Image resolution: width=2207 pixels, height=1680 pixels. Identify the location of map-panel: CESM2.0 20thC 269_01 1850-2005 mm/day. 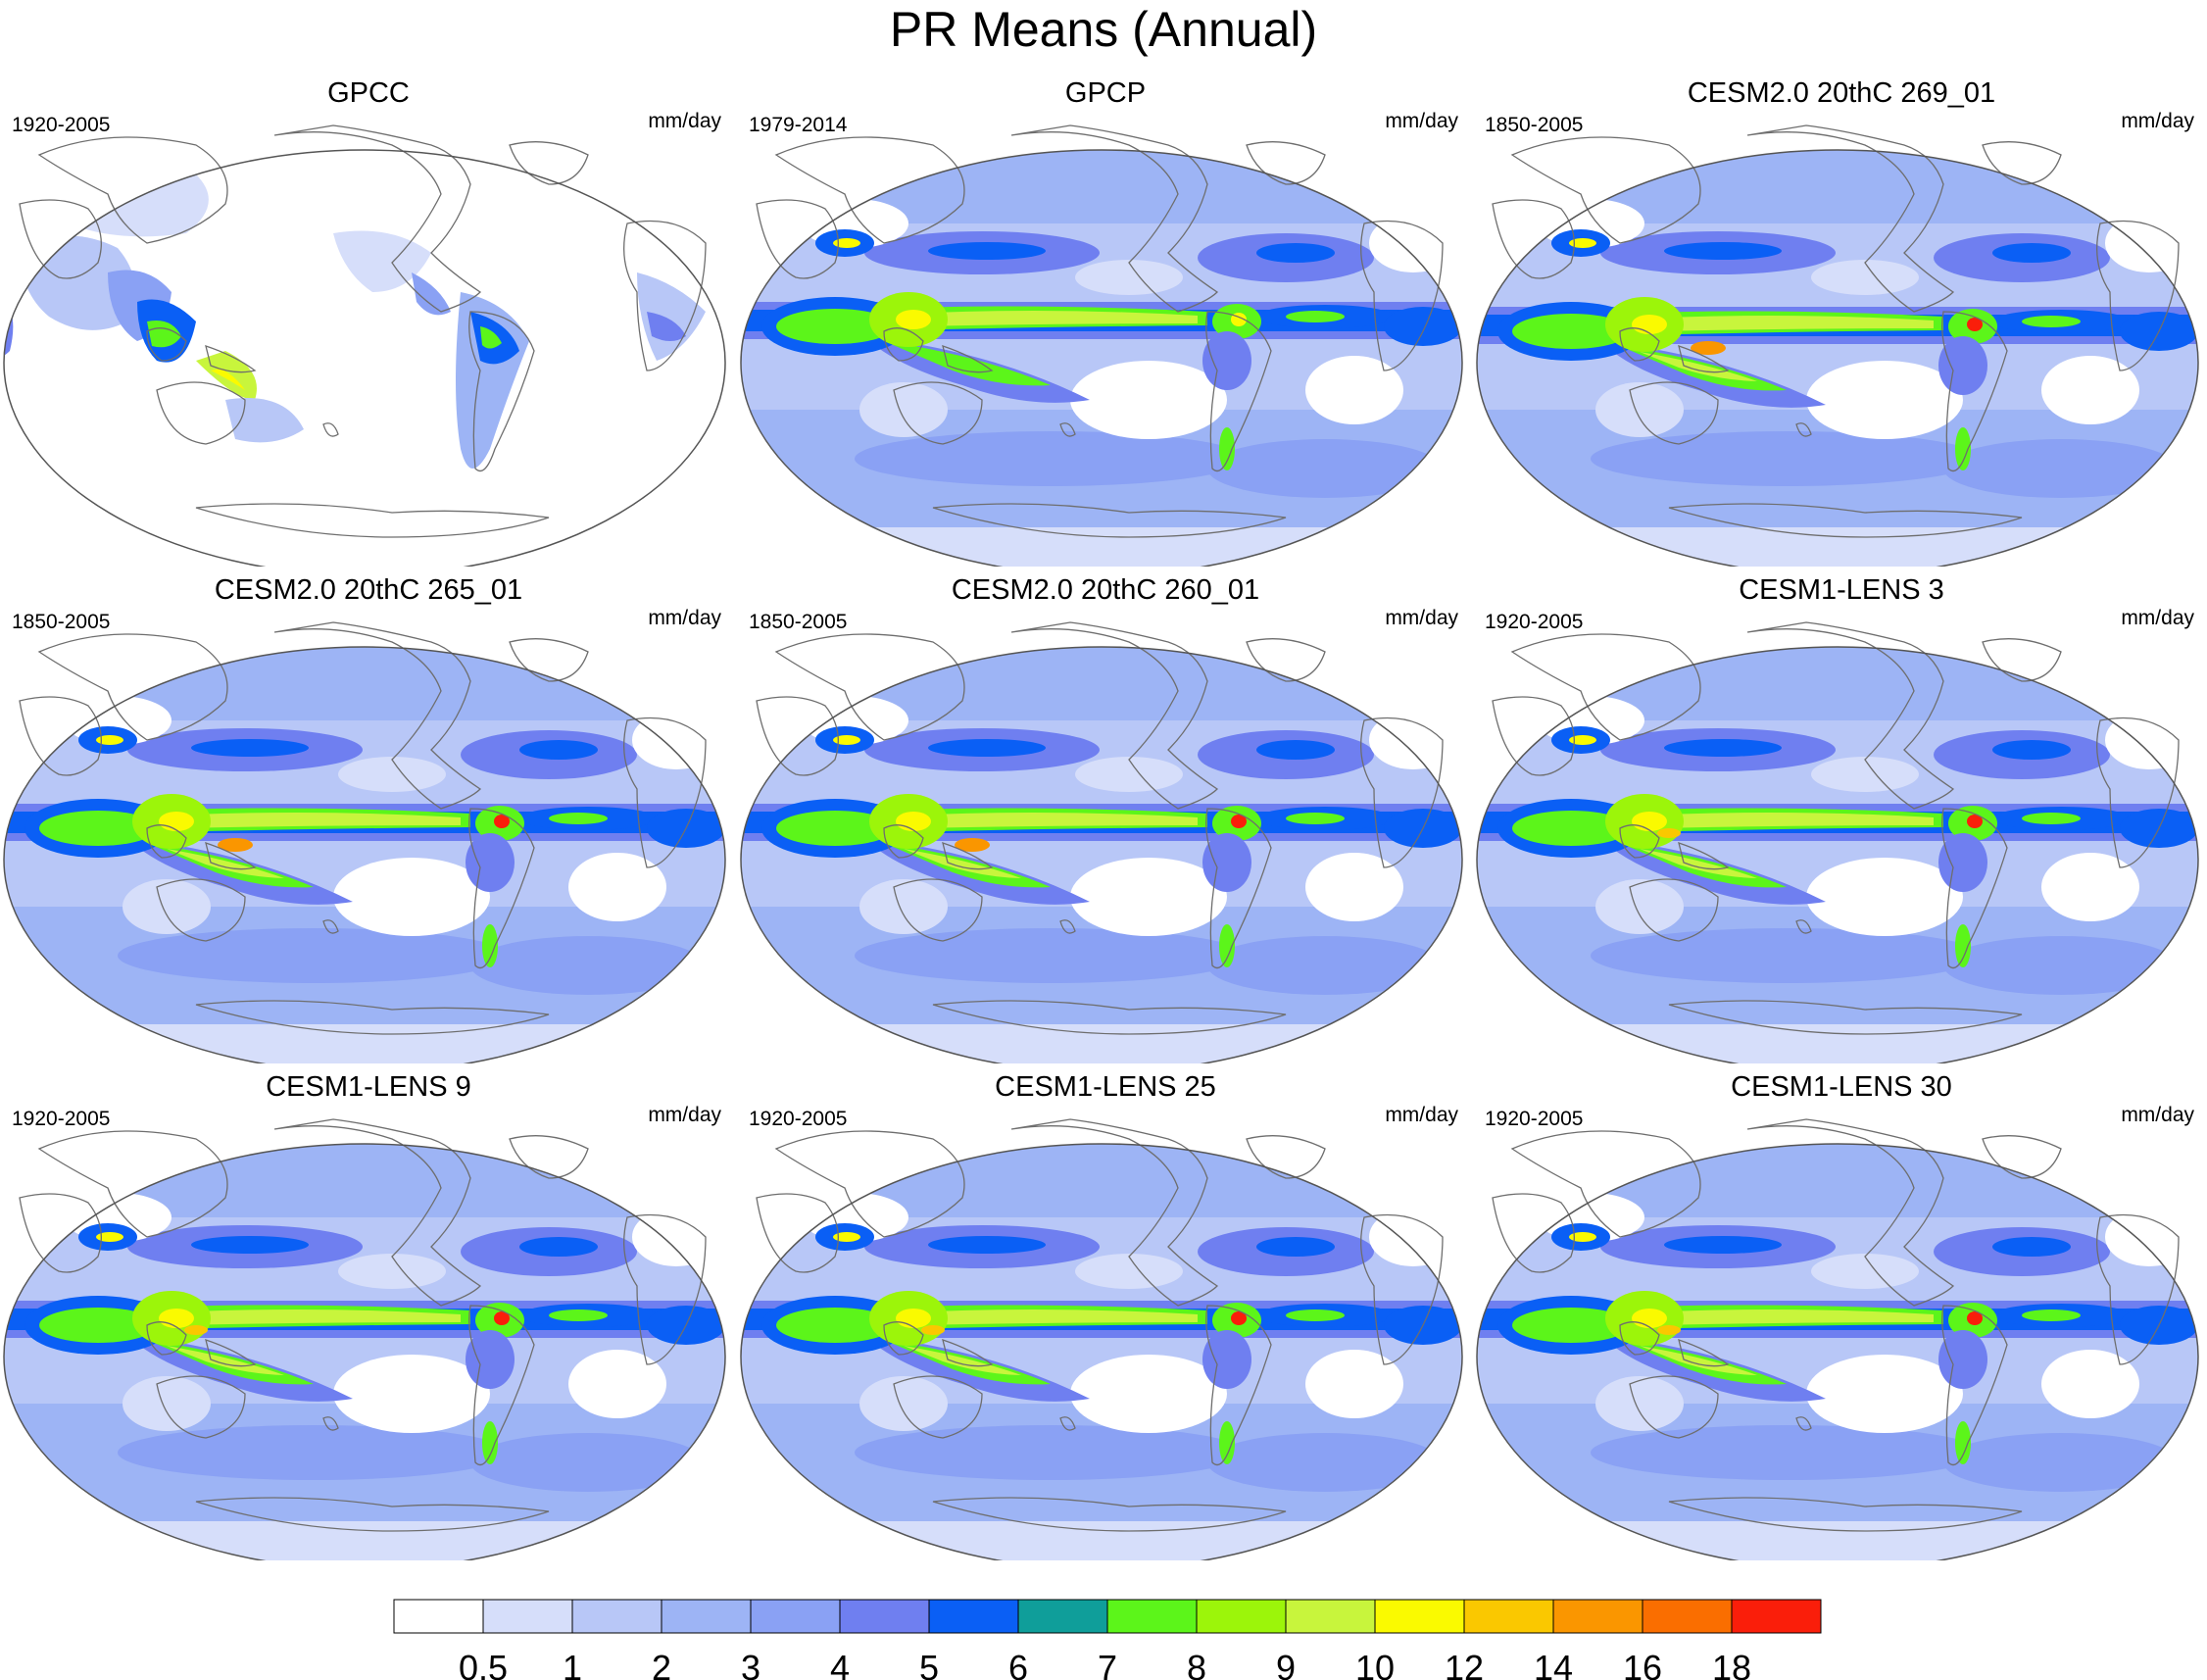
(1840, 321).